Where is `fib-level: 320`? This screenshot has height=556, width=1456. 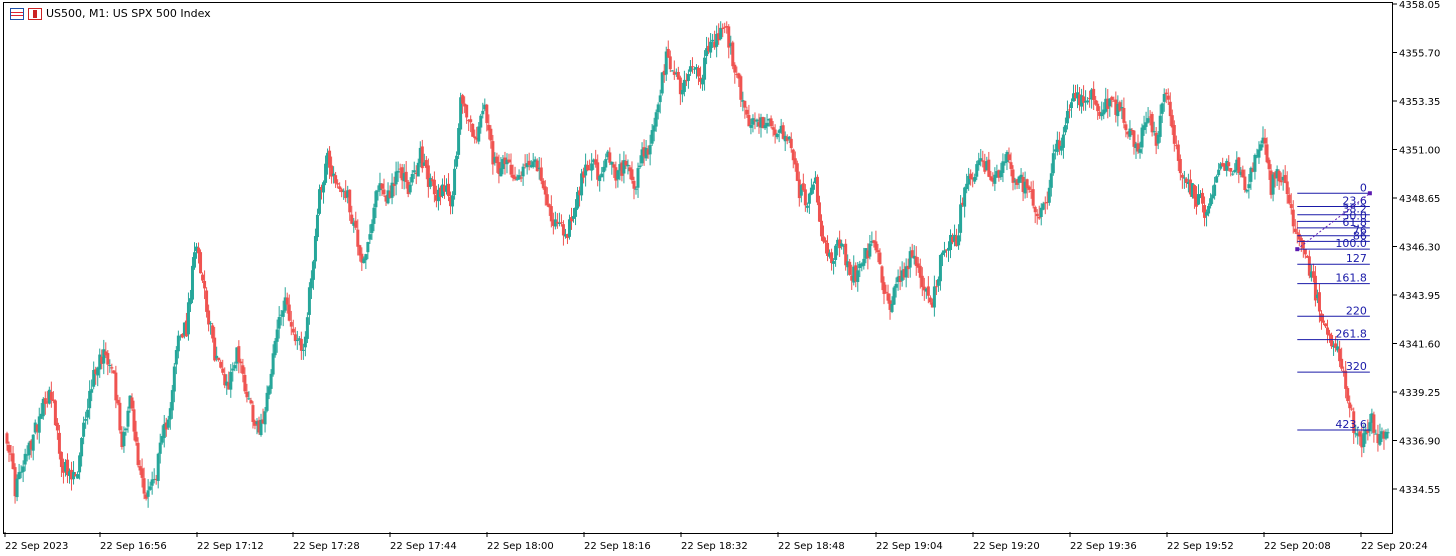
fib-level: 320 is located at coordinates (1333, 366).